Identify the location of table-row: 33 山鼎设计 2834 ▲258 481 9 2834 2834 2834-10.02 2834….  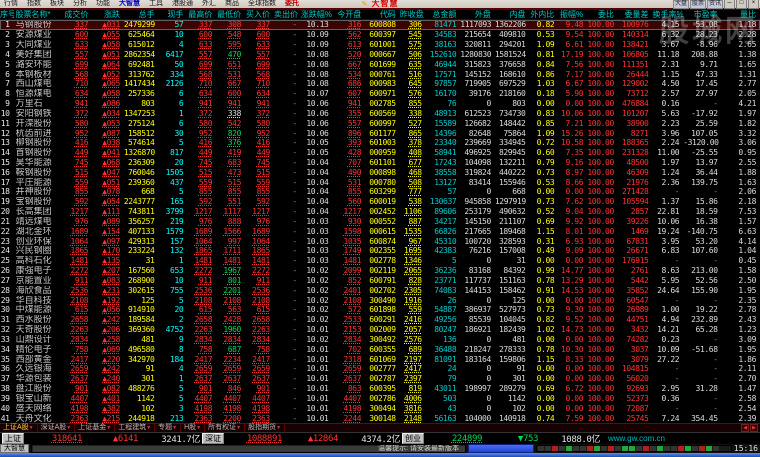
(380, 340).